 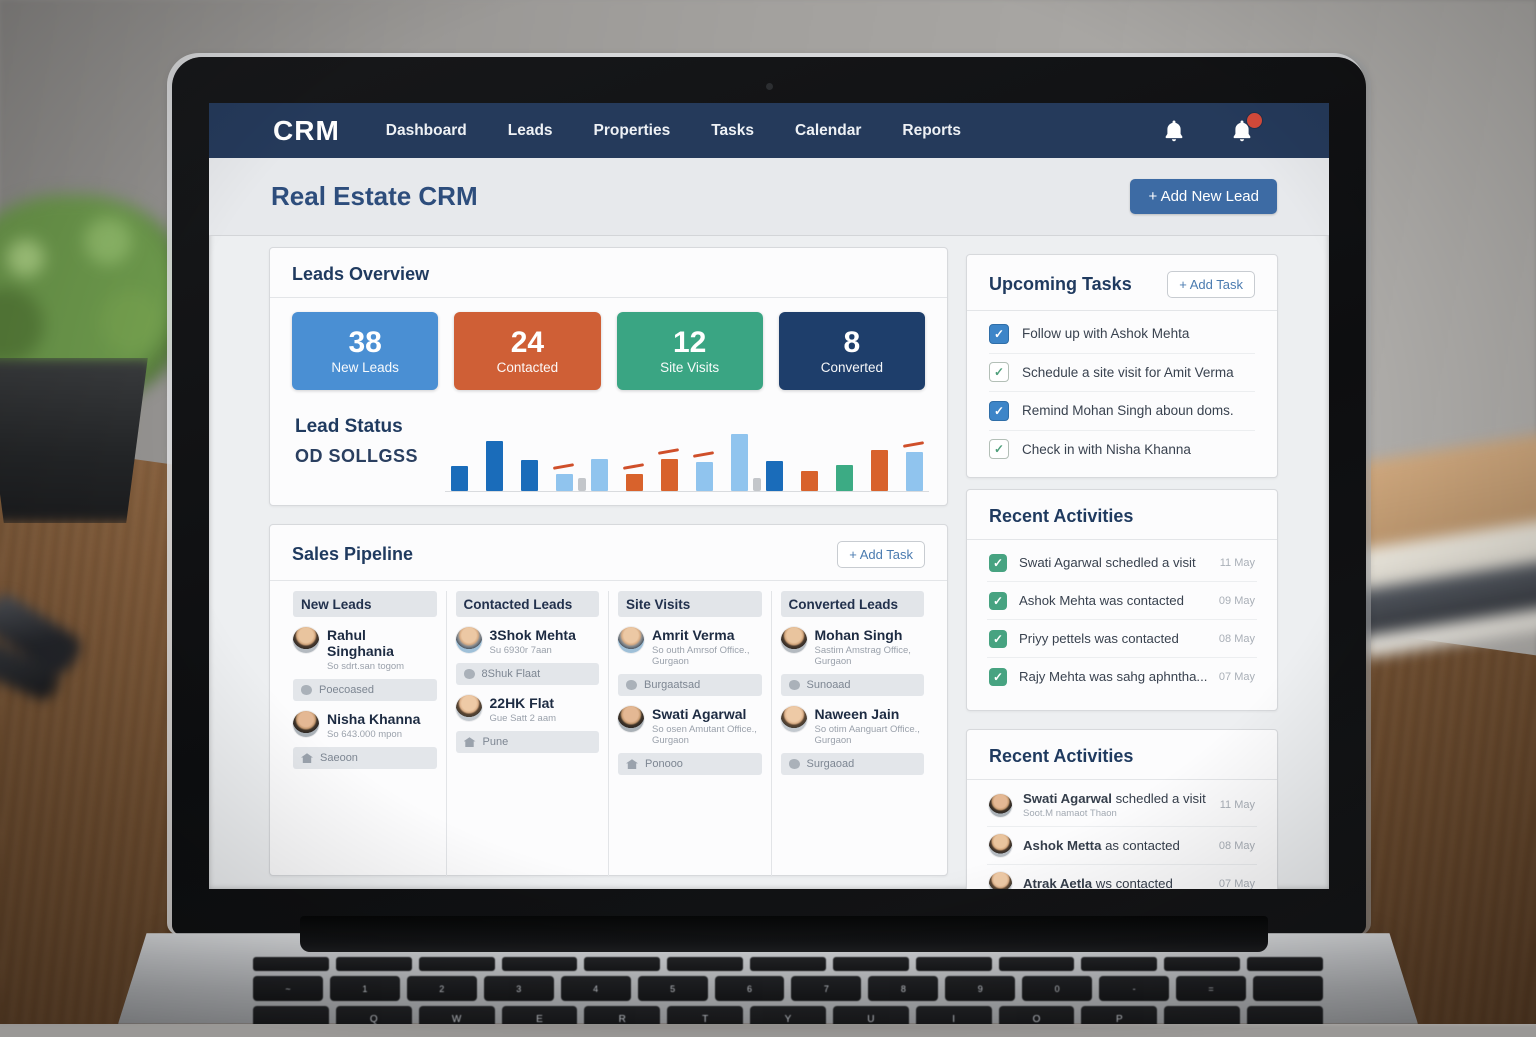 I want to click on upcoming-tasks-header: Upcoming Tasks + Add Task, so click(x=1122, y=283).